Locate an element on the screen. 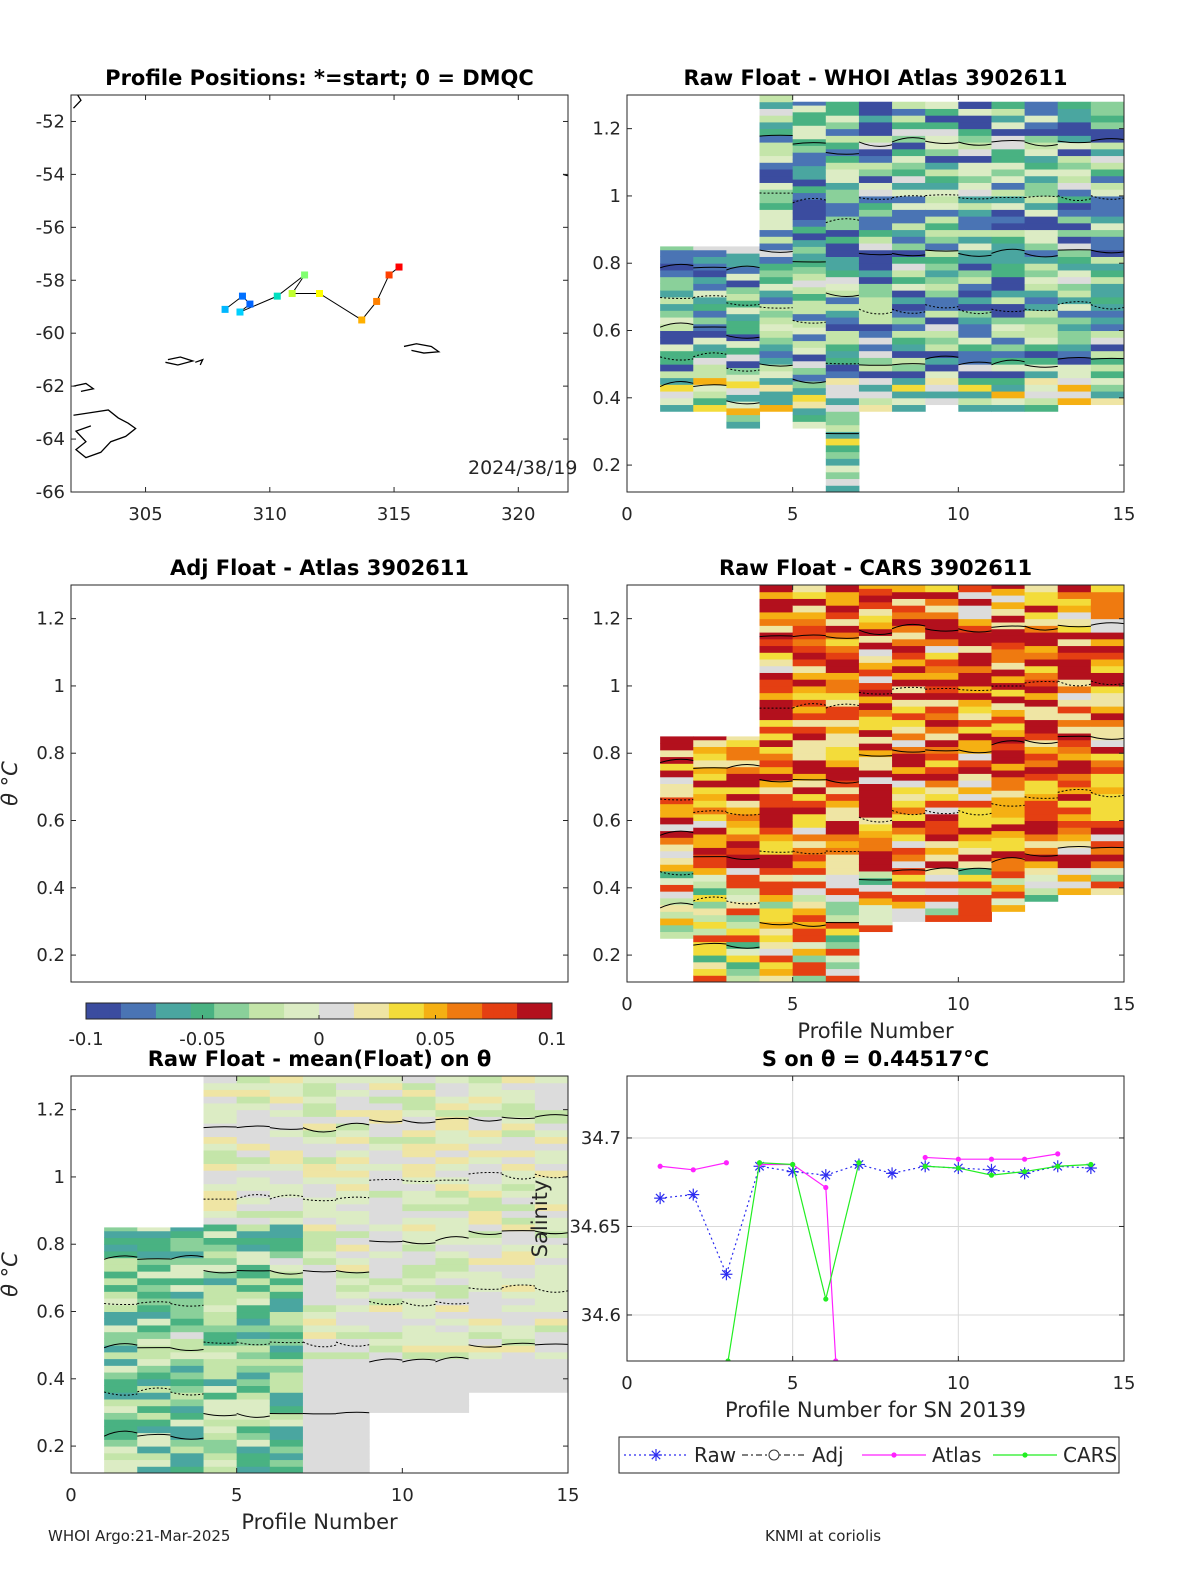  series-line-cars is located at coordinates (793, 1261).